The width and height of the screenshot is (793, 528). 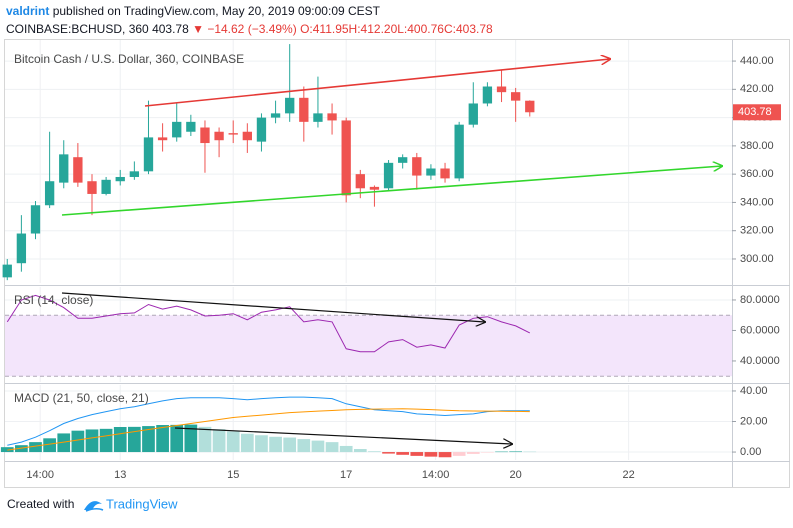 I want to click on close: C:403.78, so click(x=468, y=29).